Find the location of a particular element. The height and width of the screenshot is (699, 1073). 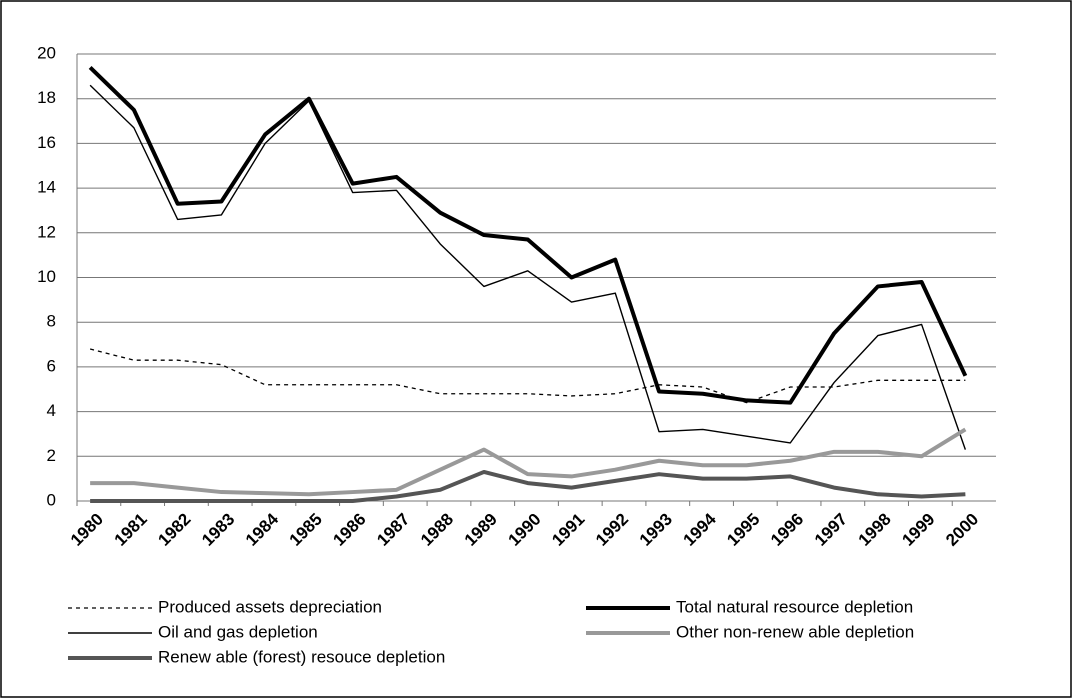

y-tick-label: 8 is located at coordinates (51, 321).